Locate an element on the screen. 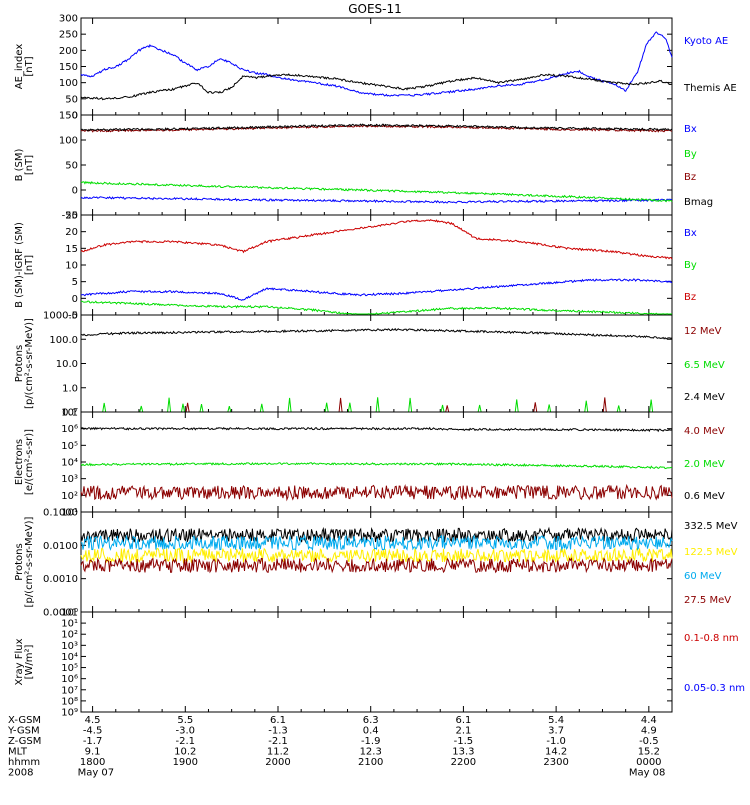 The width and height of the screenshot is (750, 805). panel-2-legend-by: By is located at coordinates (690, 154).